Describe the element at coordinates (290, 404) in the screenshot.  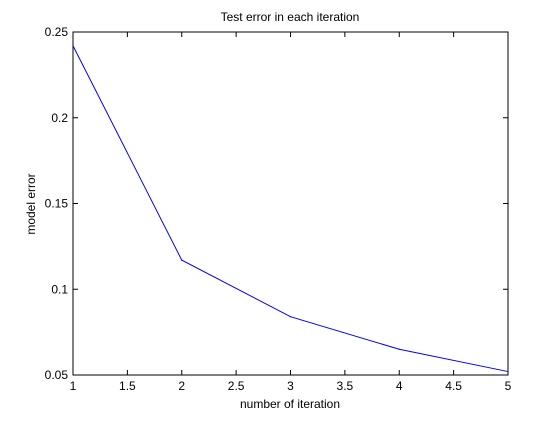
I see `x-axis-label: number of iteration` at that location.